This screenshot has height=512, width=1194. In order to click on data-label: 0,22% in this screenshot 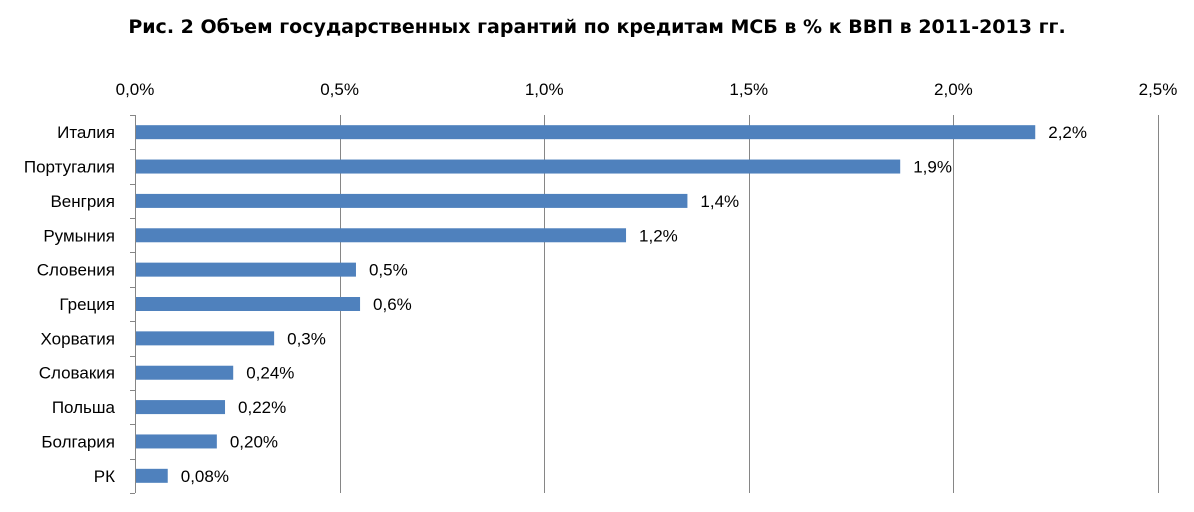, I will do `click(262, 407)`.